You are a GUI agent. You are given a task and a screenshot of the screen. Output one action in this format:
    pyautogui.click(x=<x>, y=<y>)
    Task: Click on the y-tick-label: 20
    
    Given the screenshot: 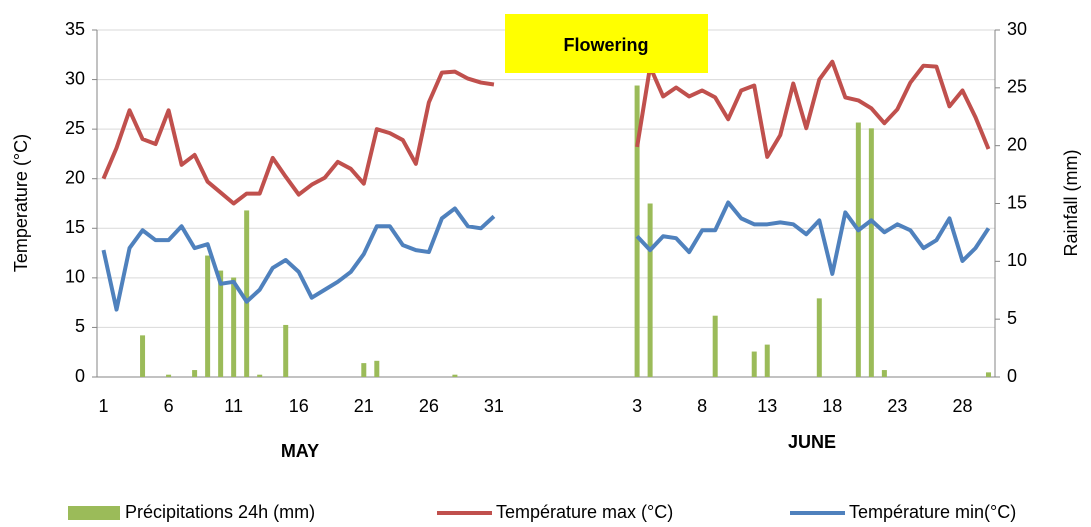 What is the action you would take?
    pyautogui.click(x=75, y=177)
    